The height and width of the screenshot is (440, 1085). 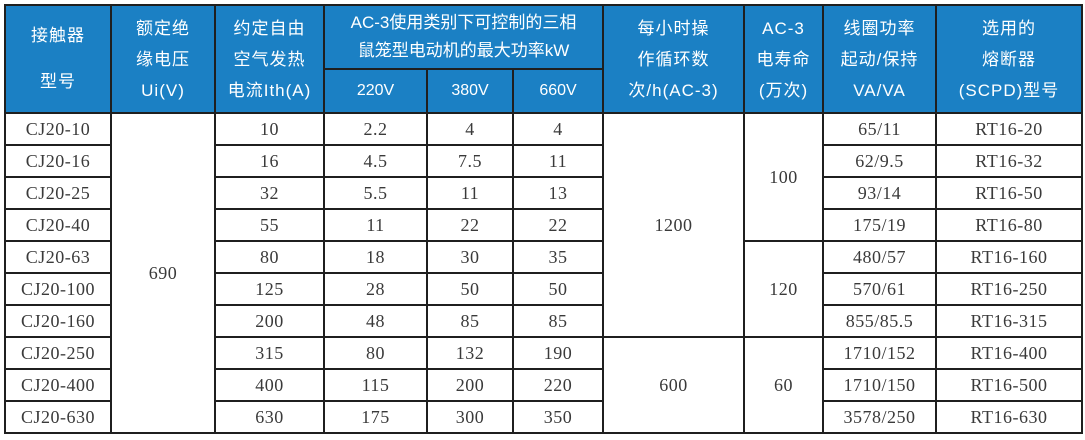 What do you see at coordinates (269, 385) in the screenshot?
I see `thermal-current-cell: 400` at bounding box center [269, 385].